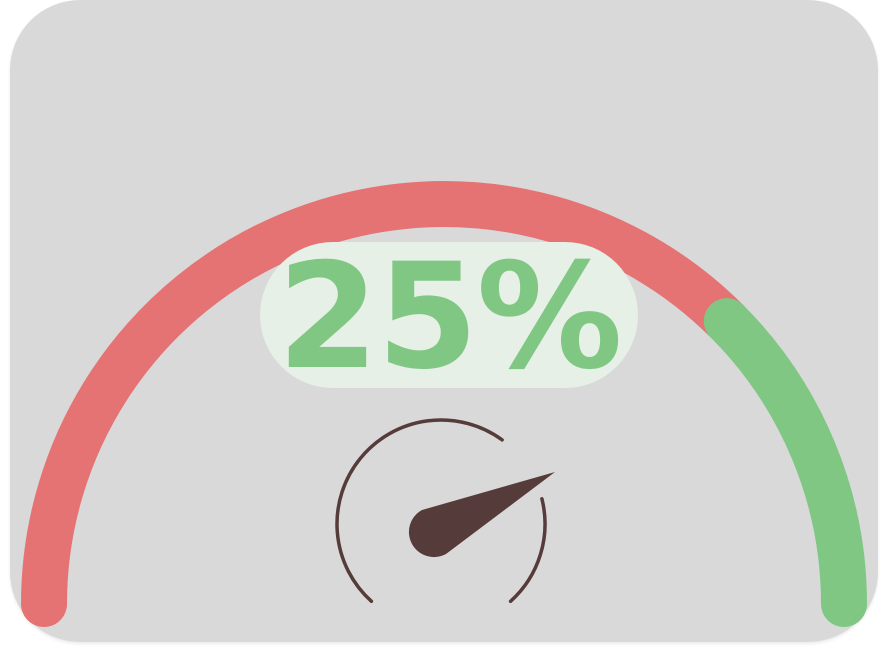 The image size is (888, 656). I want to click on speedometer-icon, so click(445, 511).